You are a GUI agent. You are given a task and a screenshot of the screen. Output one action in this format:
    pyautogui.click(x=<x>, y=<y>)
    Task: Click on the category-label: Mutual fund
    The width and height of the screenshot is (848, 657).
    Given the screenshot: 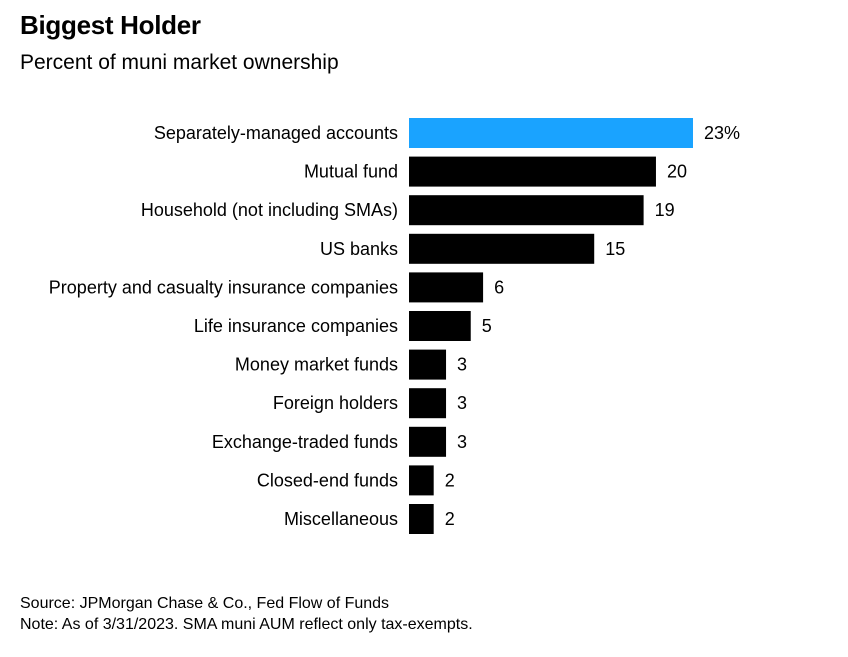 What is the action you would take?
    pyautogui.click(x=351, y=172)
    